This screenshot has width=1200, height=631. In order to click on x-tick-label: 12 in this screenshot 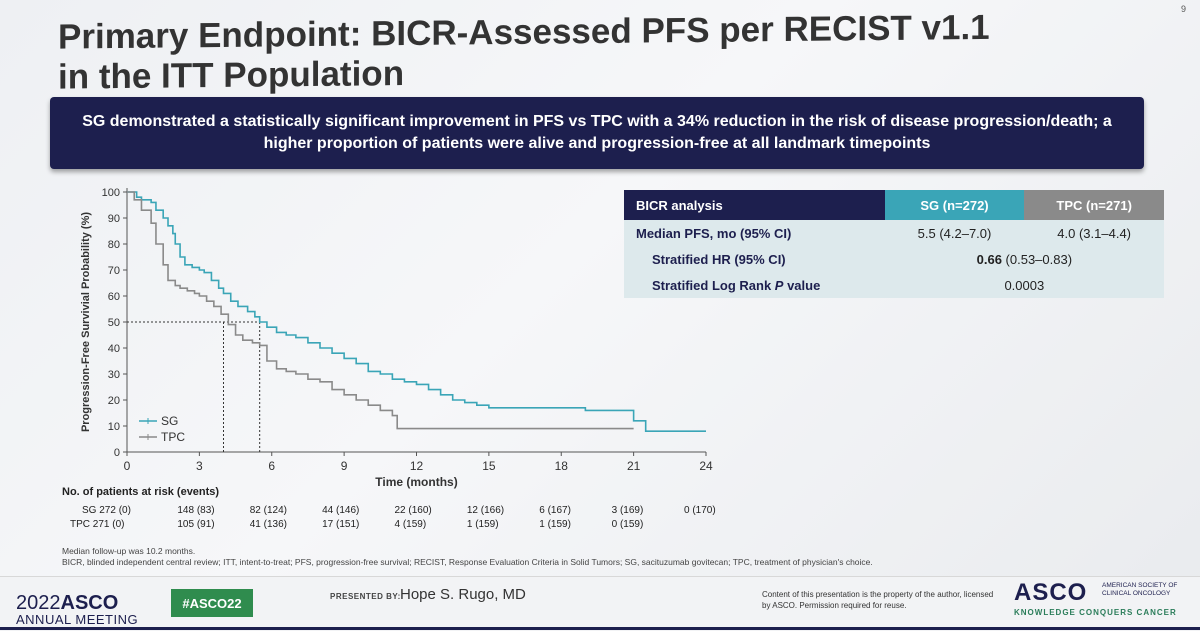, I will do `click(417, 466)`.